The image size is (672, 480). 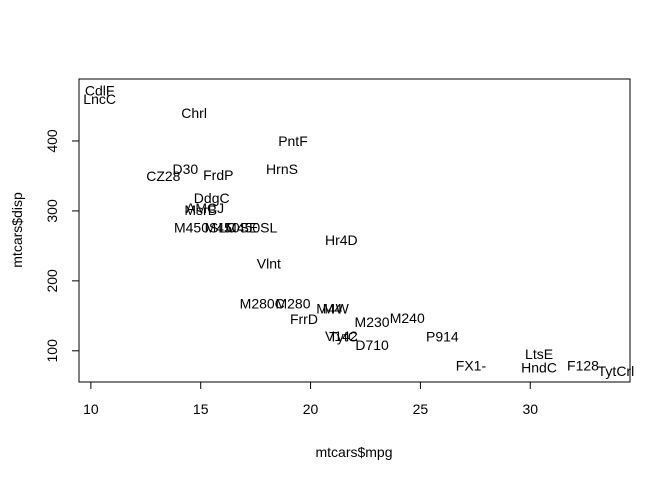 I want to click on point-label: V142, so click(x=341, y=336).